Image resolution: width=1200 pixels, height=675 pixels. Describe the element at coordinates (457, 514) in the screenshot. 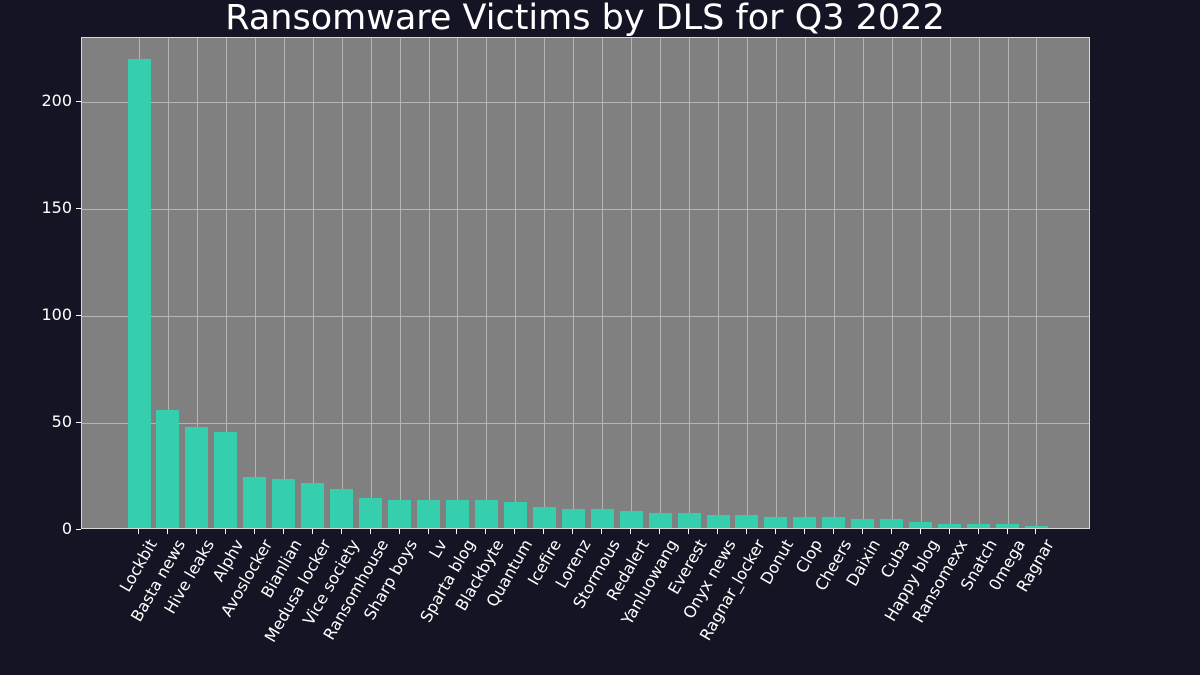

I see `bar-sparta-blog` at that location.